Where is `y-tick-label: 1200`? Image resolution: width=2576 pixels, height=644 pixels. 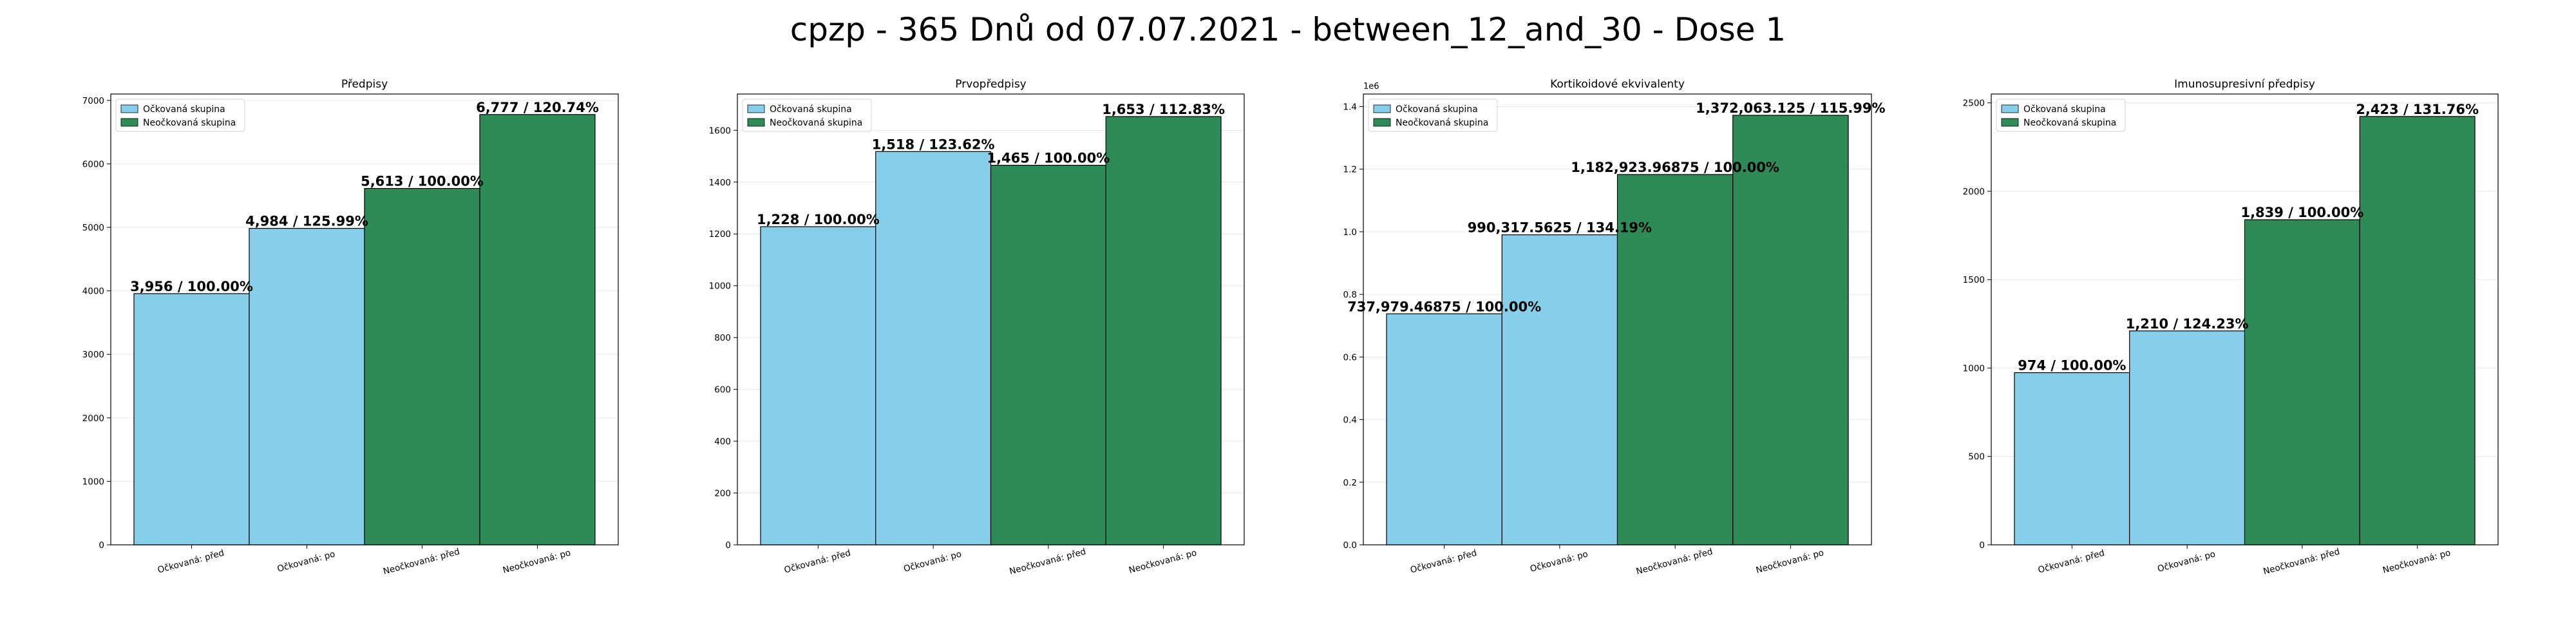 y-tick-label: 1200 is located at coordinates (720, 234).